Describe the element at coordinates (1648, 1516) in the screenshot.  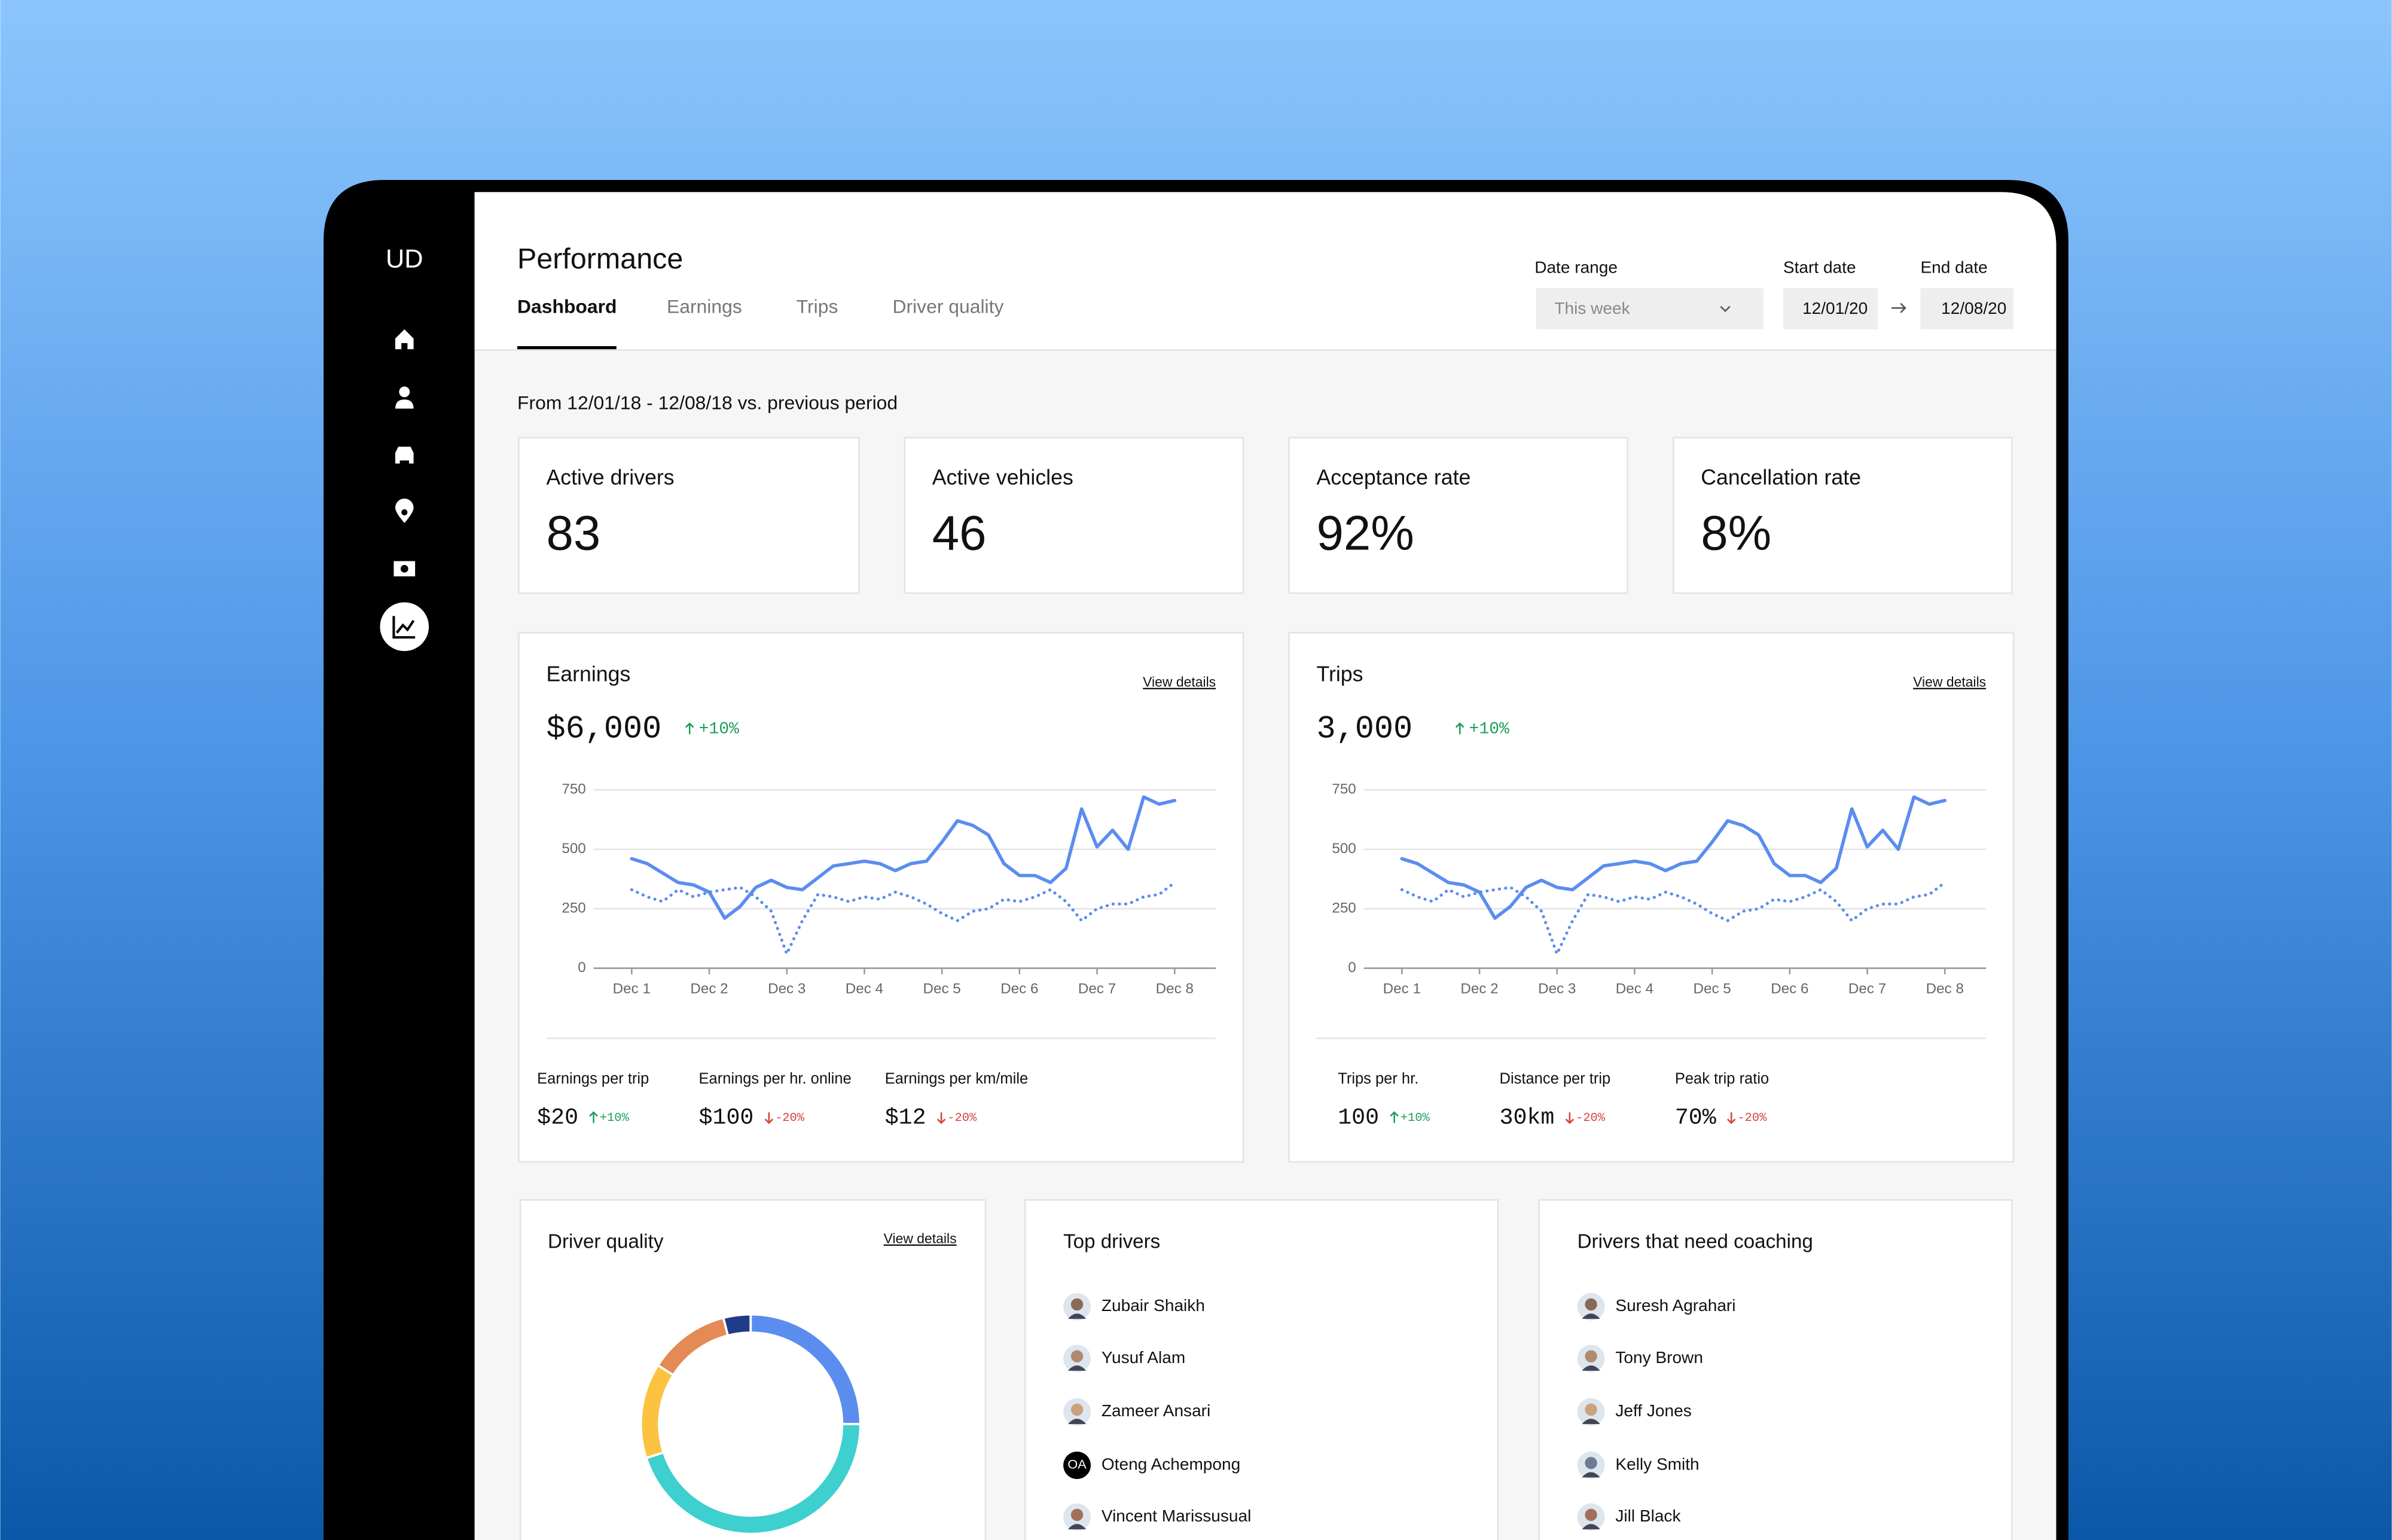
I see `driver-name: Jill Black` at that location.